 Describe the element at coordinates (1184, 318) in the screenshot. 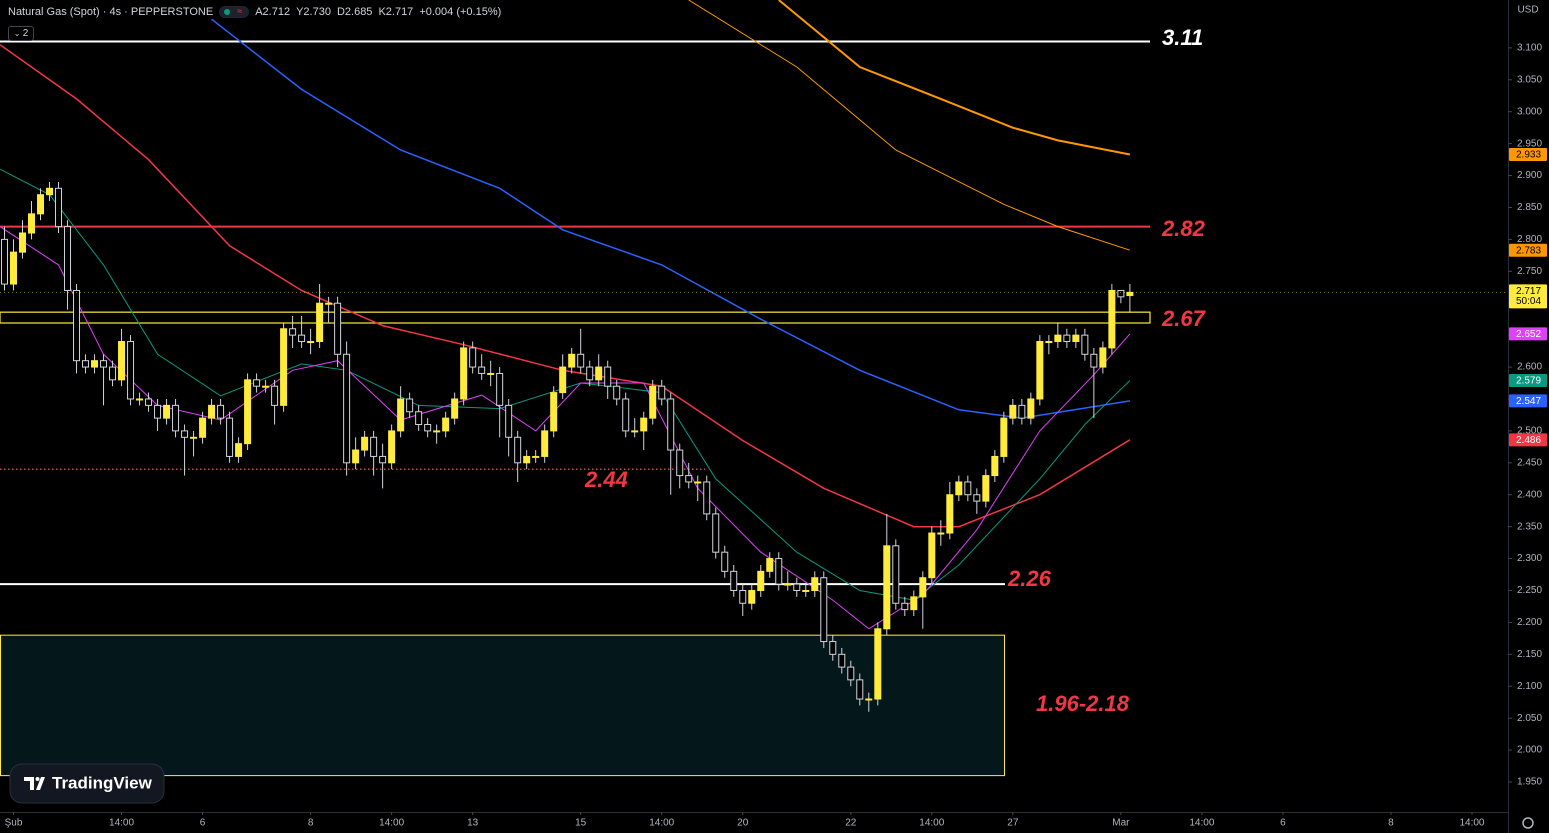

I see `level-label: 2.67` at that location.